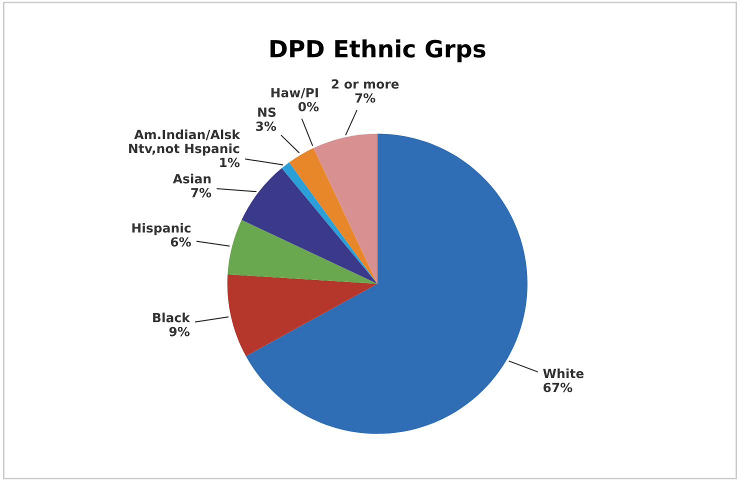 The image size is (740, 481). What do you see at coordinates (180, 242) in the screenshot?
I see `data-label: 6%` at bounding box center [180, 242].